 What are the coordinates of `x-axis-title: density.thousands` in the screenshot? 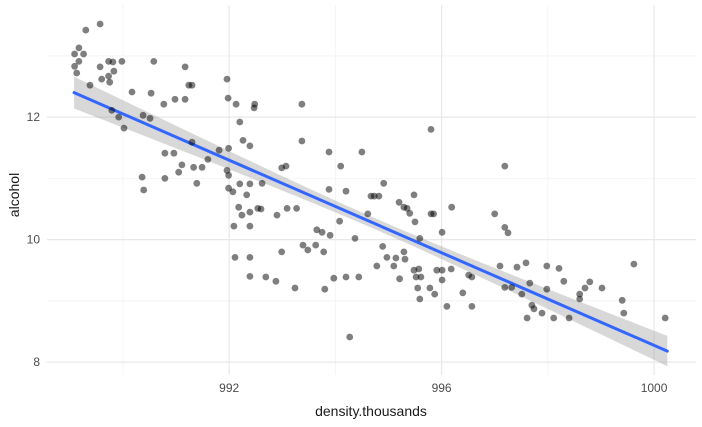 It's located at (371, 411).